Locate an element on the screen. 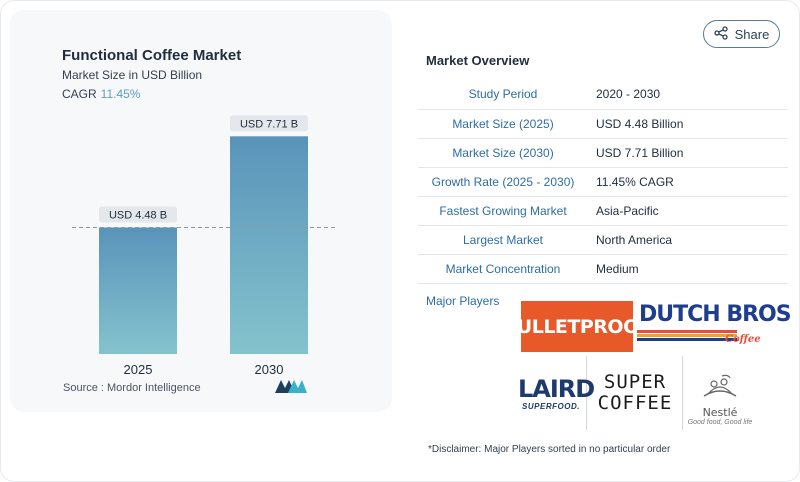  laird-logo-subtext: SUPERFOOD. is located at coordinates (551, 406).